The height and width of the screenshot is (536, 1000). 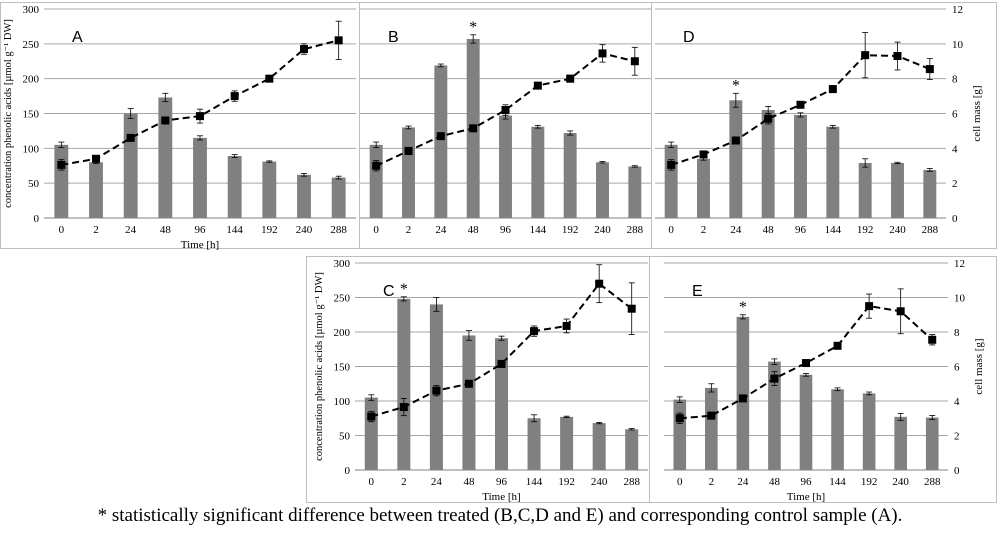 I want to click on panel-b: 0 2 24 48 96 144 192 240 288 * B, so click(x=505, y=125).